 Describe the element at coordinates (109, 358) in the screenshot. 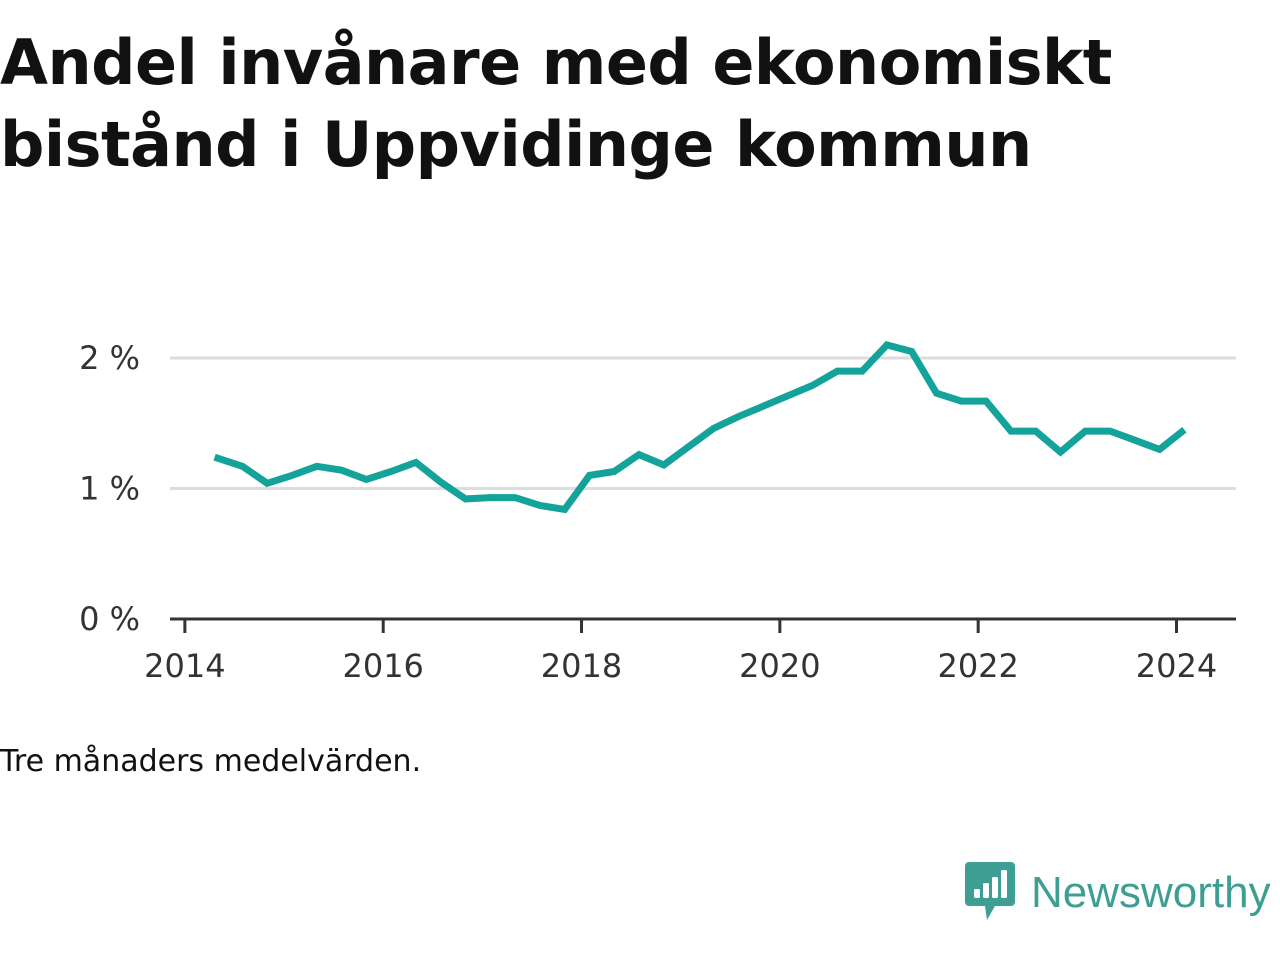

I see `y-tick-label: 2 %` at that location.